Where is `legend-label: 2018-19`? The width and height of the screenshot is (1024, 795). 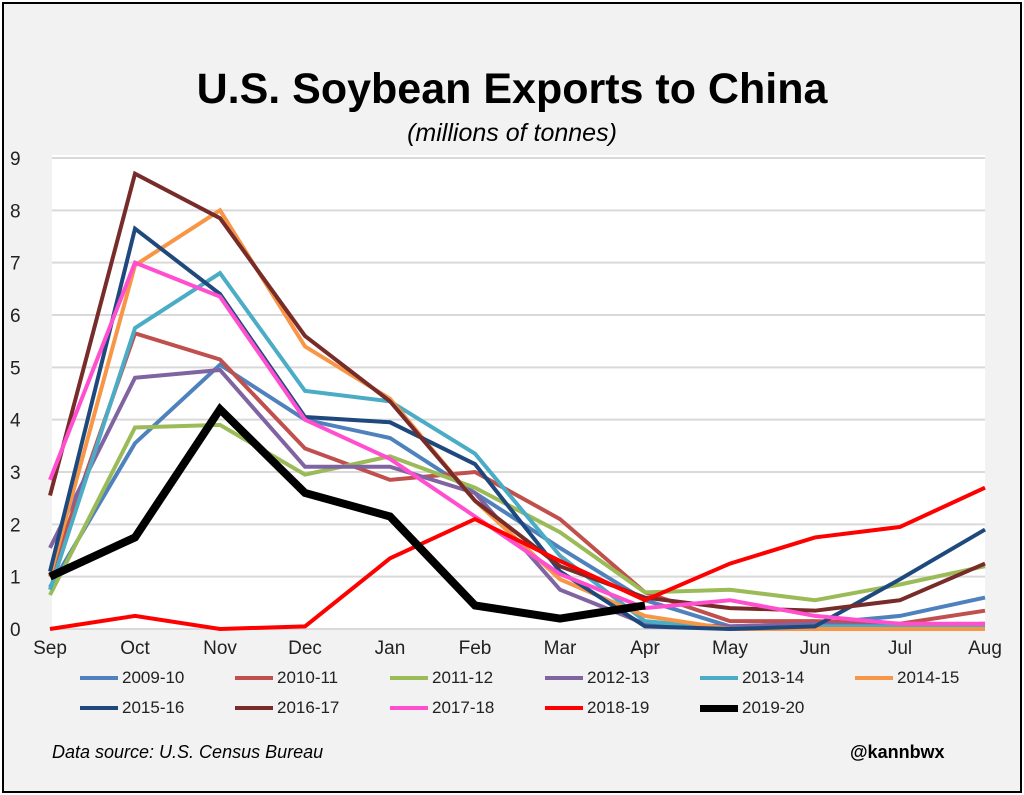 legend-label: 2018-19 is located at coordinates (618, 707).